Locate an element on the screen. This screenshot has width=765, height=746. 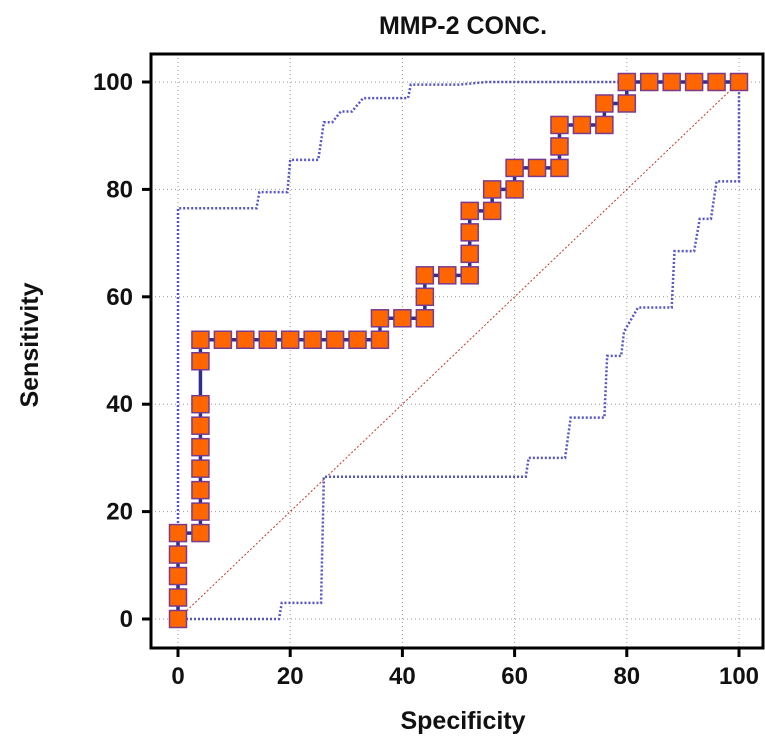
y-tick-label: 20 is located at coordinates (119, 512).